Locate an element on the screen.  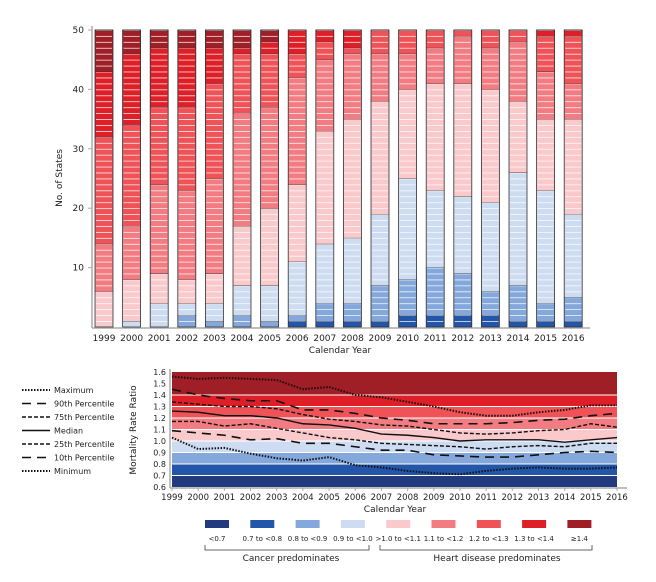
legend-swatch-label: 1.3 to <1.4 is located at coordinates (534, 539).